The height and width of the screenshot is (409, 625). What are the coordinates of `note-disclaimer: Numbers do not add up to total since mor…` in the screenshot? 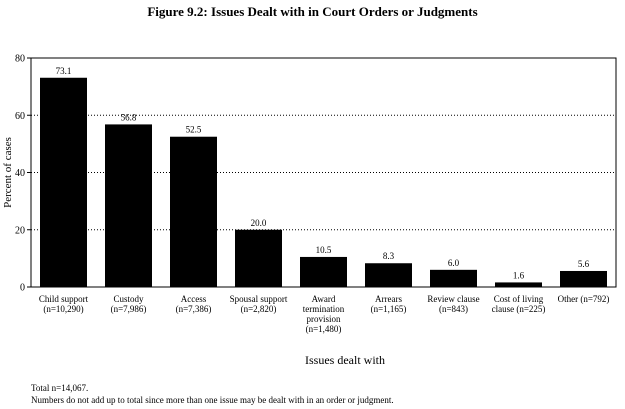 It's located at (212, 400).